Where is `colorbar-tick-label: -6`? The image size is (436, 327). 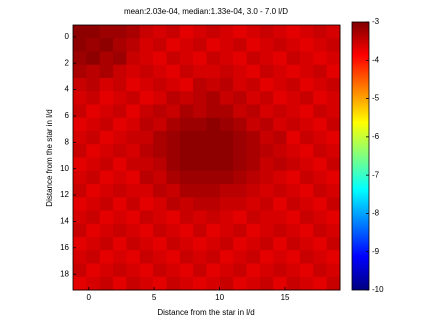 colorbar-tick-label: -6 is located at coordinates (376, 136).